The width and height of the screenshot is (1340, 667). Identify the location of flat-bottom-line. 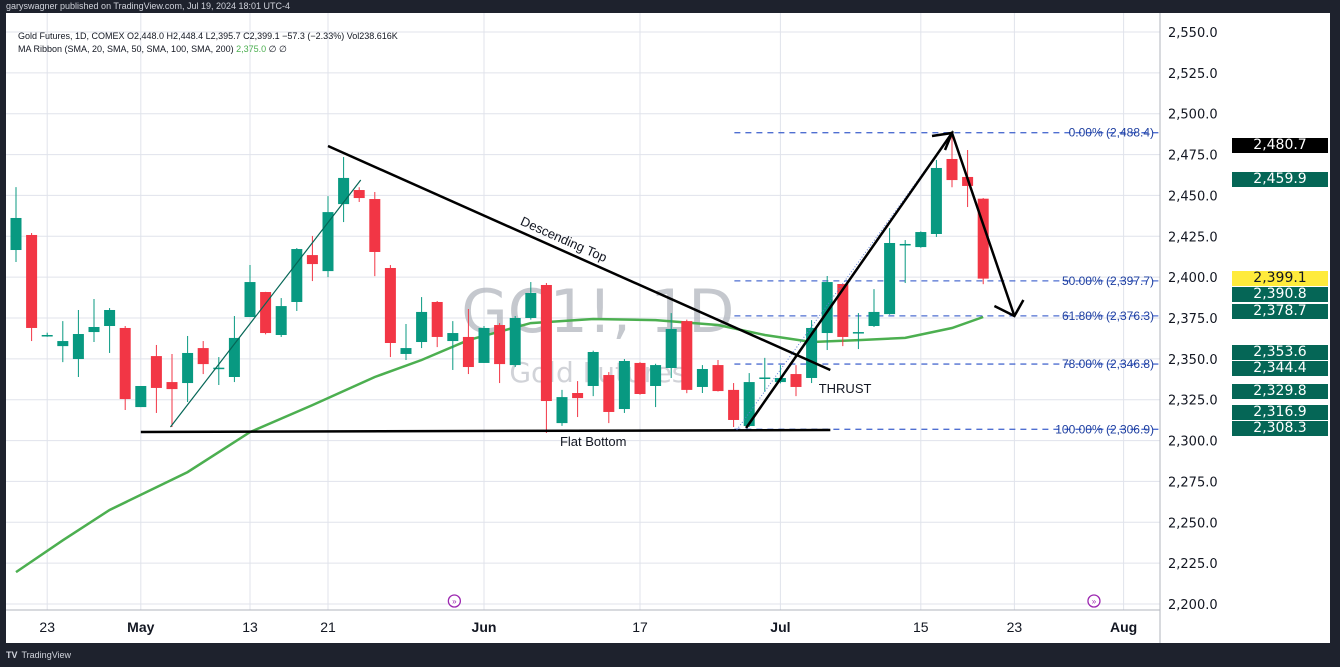
(485, 431).